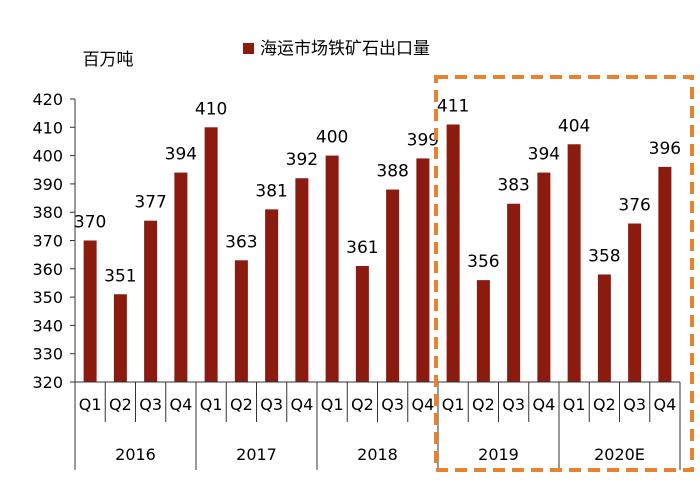  Describe the element at coordinates (47, 127) in the screenshot. I see `y-tick-label: 410` at that location.